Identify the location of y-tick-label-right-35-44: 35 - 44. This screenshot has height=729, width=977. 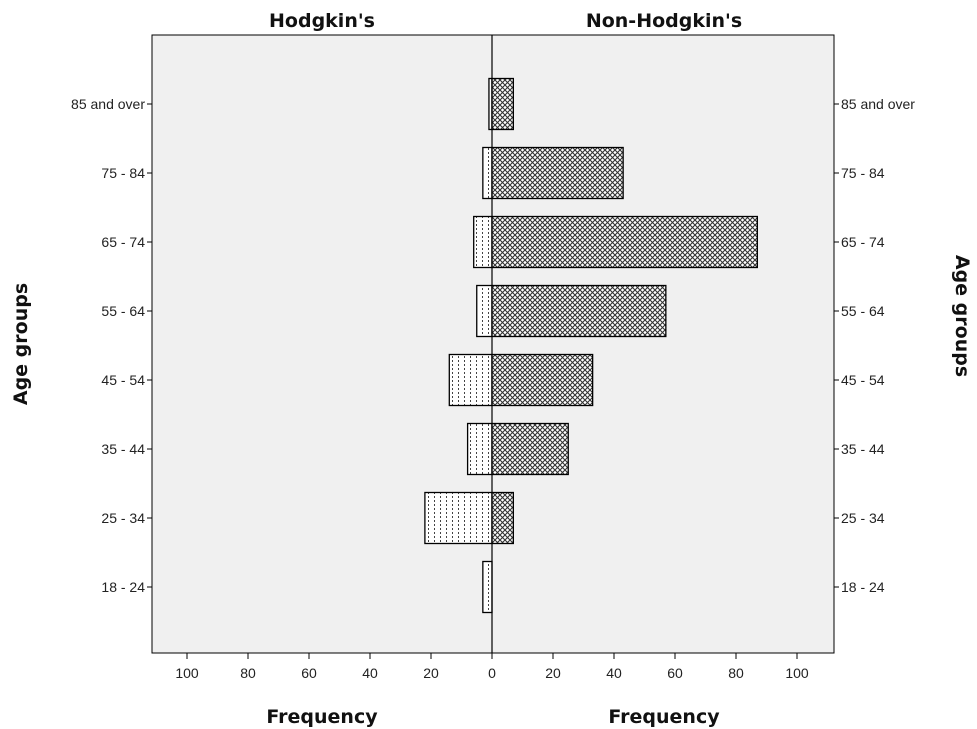
(863, 449).